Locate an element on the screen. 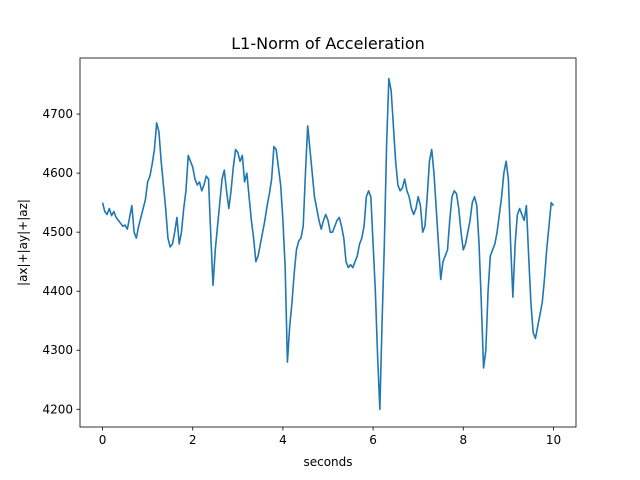 The width and height of the screenshot is (640, 480). x-tick-label: 0 is located at coordinates (103, 440).